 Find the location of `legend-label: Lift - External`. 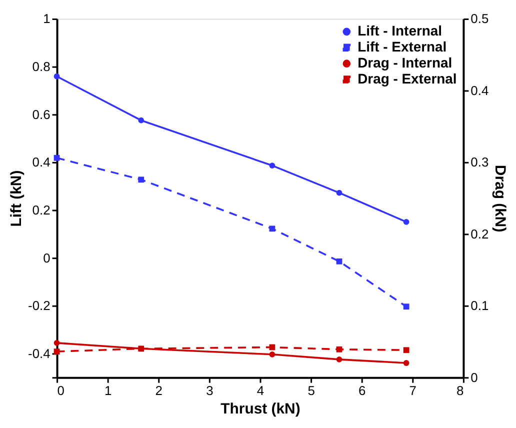

legend-label: Lift - External is located at coordinates (402, 46).